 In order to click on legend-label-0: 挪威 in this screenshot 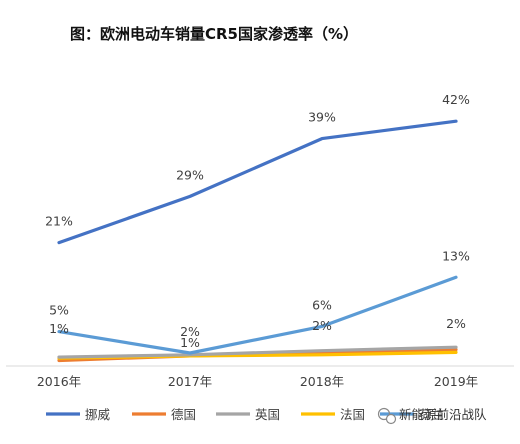, I will do `click(98, 414)`.